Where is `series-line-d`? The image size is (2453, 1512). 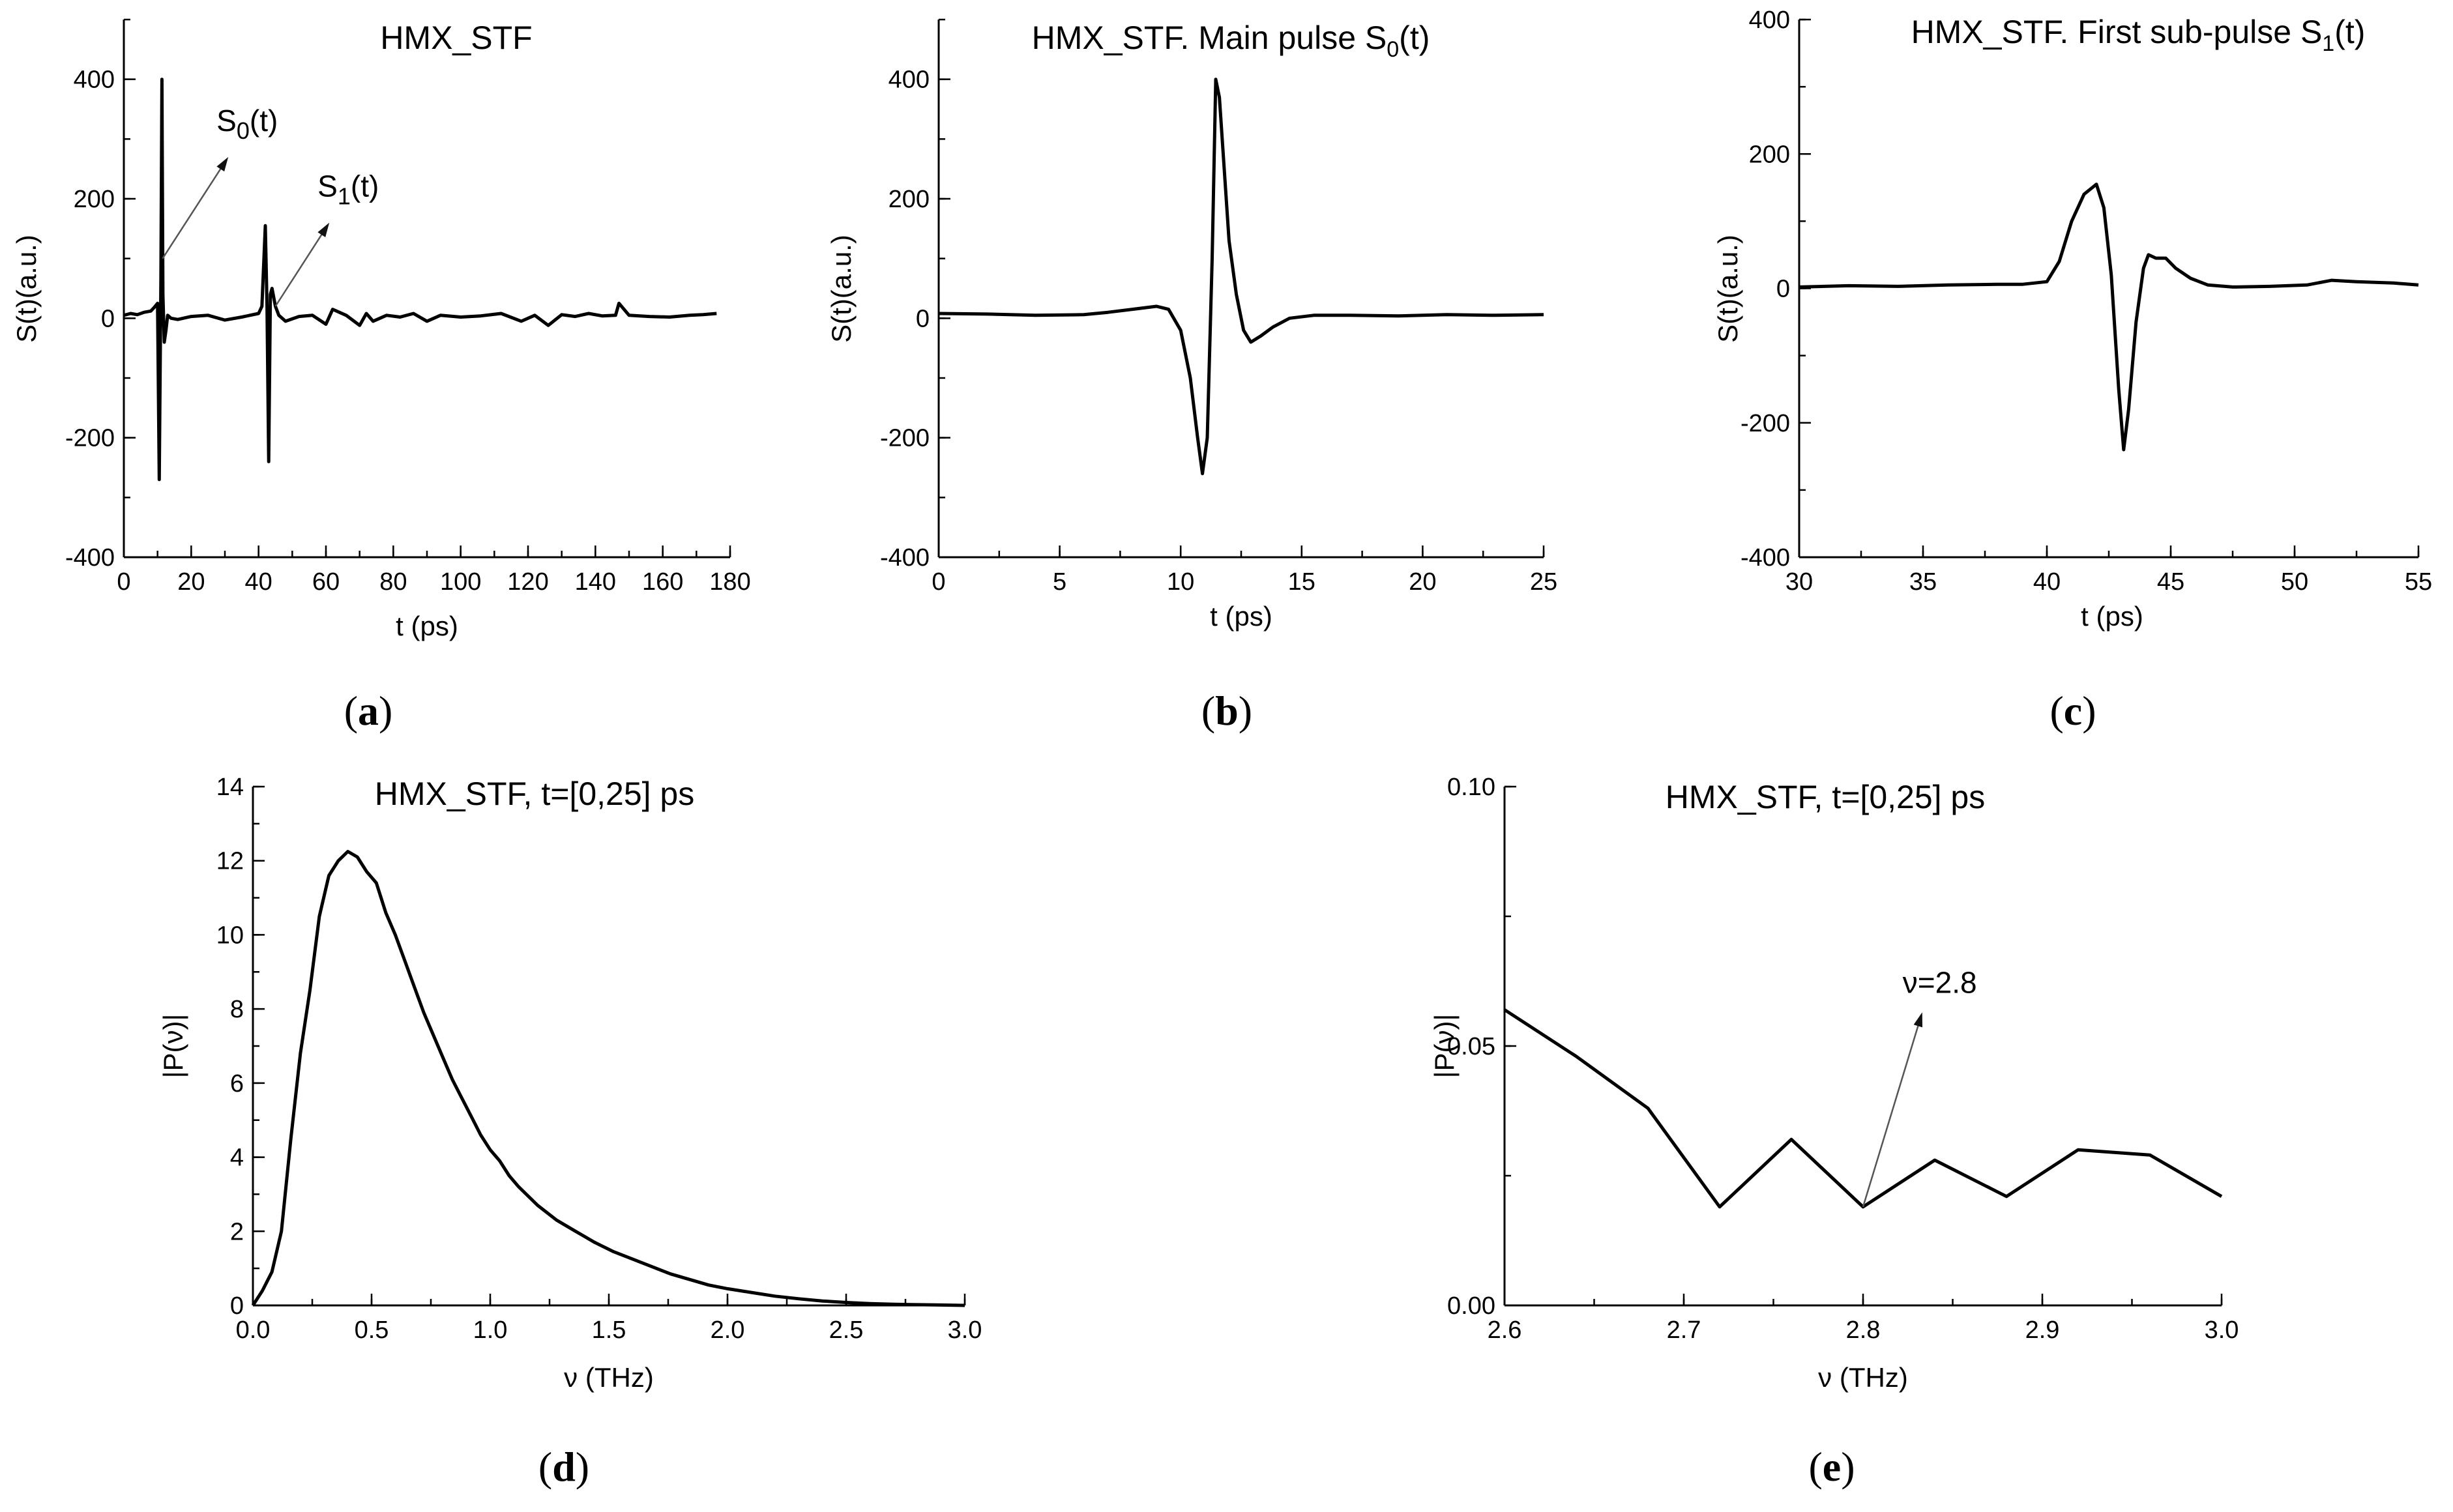 series-line-d is located at coordinates (608, 1078).